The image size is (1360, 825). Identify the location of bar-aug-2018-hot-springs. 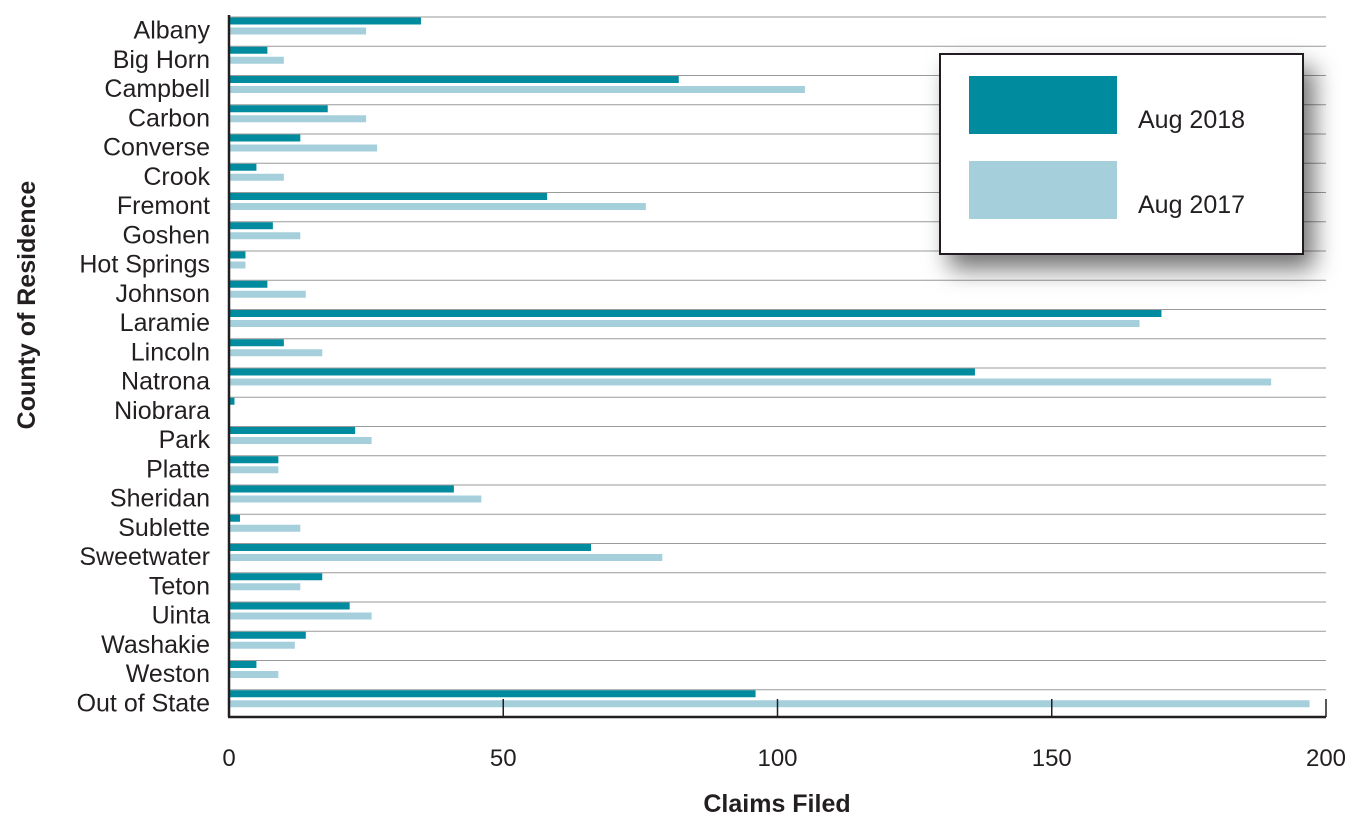
(237, 255).